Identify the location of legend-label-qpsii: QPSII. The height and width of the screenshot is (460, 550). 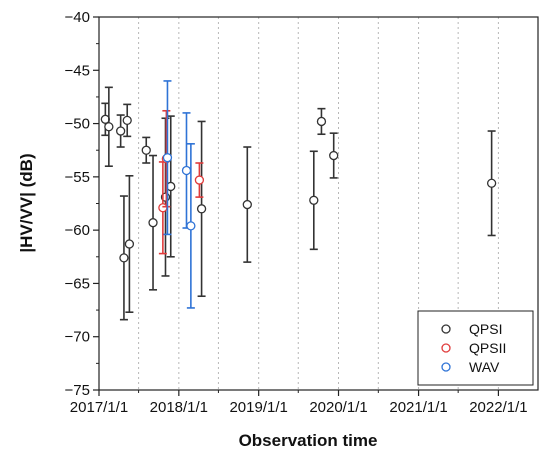
(487, 348).